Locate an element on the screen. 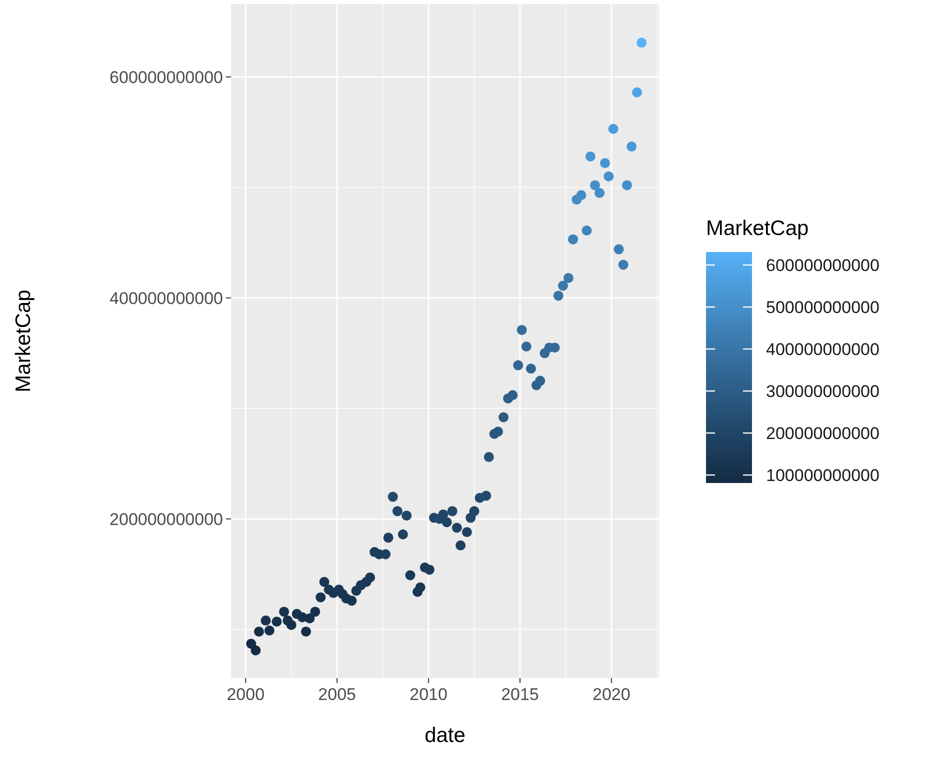  color-bar-title: MarketCap is located at coordinates (757, 228).